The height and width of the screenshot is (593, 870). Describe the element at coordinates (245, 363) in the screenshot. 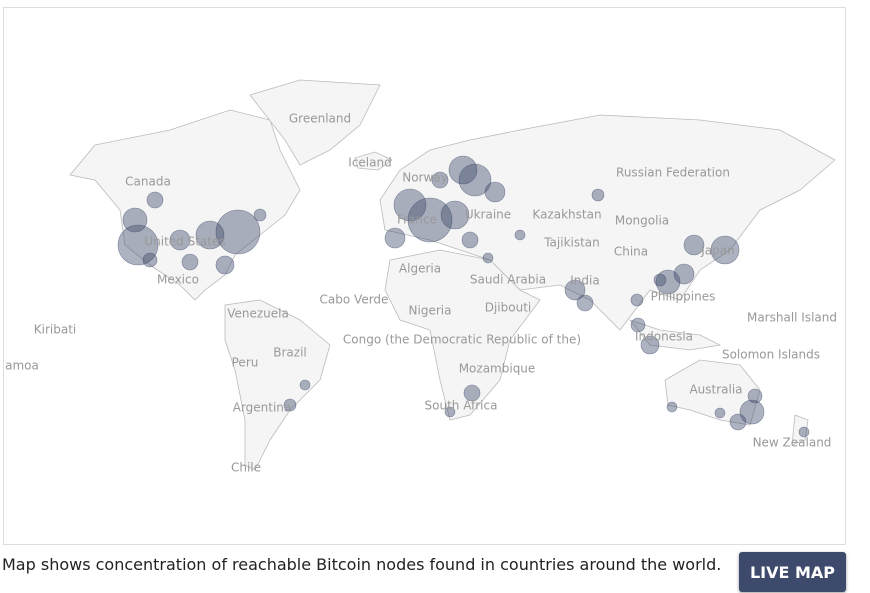

I see `country-label: Peru` at that location.